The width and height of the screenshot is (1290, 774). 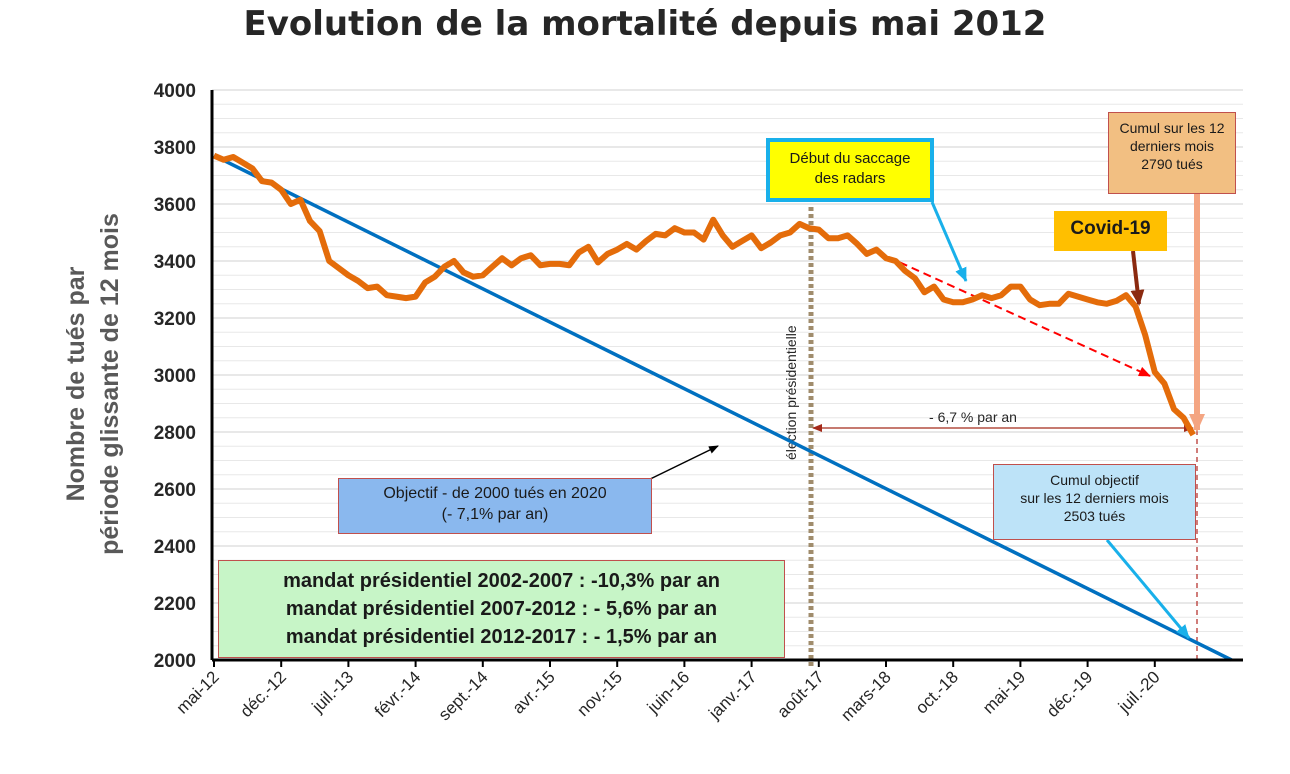 What do you see at coordinates (175, 433) in the screenshot?
I see `y-tick-label: 2800` at bounding box center [175, 433].